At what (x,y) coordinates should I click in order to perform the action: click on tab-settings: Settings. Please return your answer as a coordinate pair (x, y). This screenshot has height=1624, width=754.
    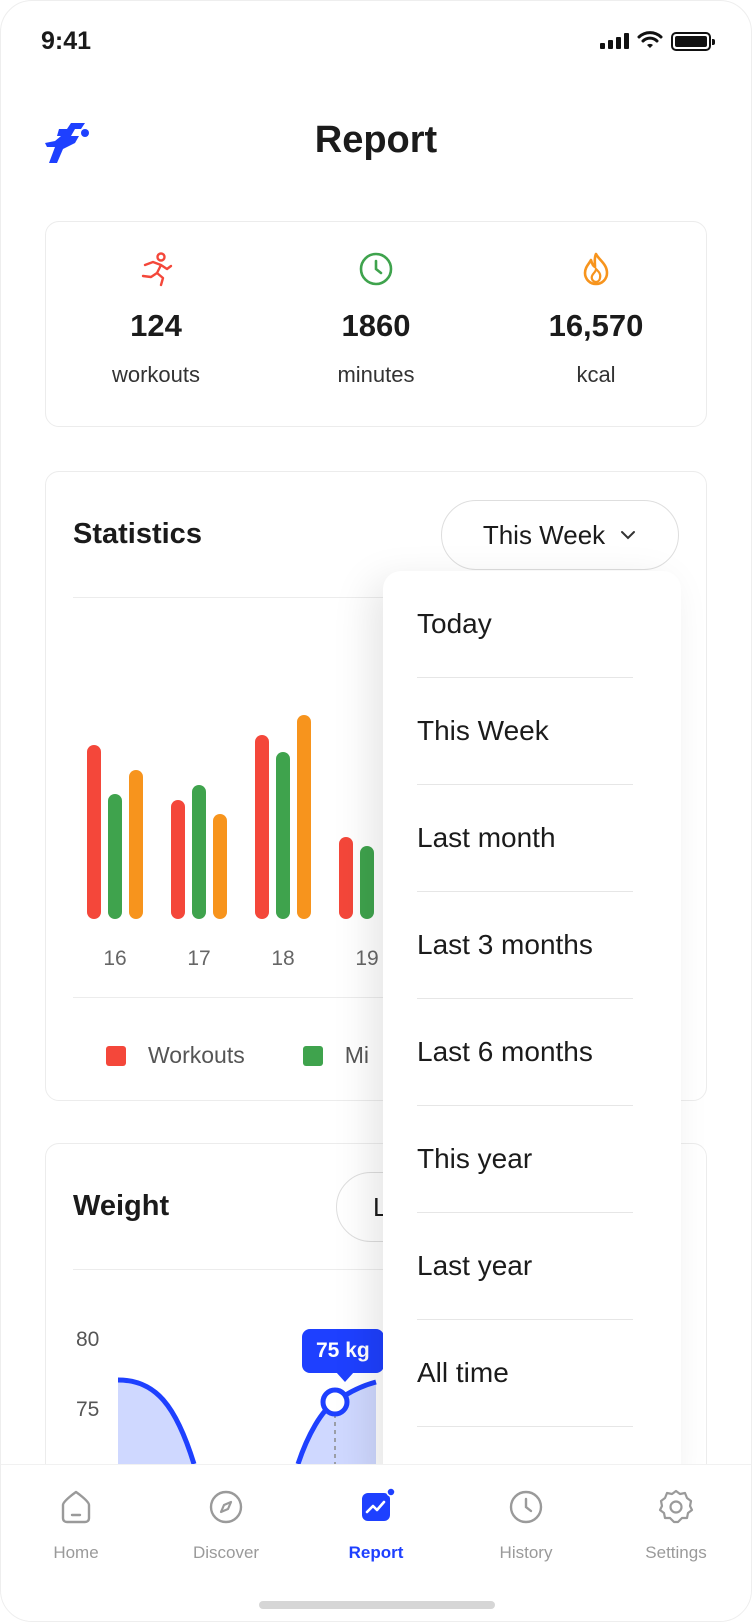
    Looking at the image, I should click on (676, 1543).